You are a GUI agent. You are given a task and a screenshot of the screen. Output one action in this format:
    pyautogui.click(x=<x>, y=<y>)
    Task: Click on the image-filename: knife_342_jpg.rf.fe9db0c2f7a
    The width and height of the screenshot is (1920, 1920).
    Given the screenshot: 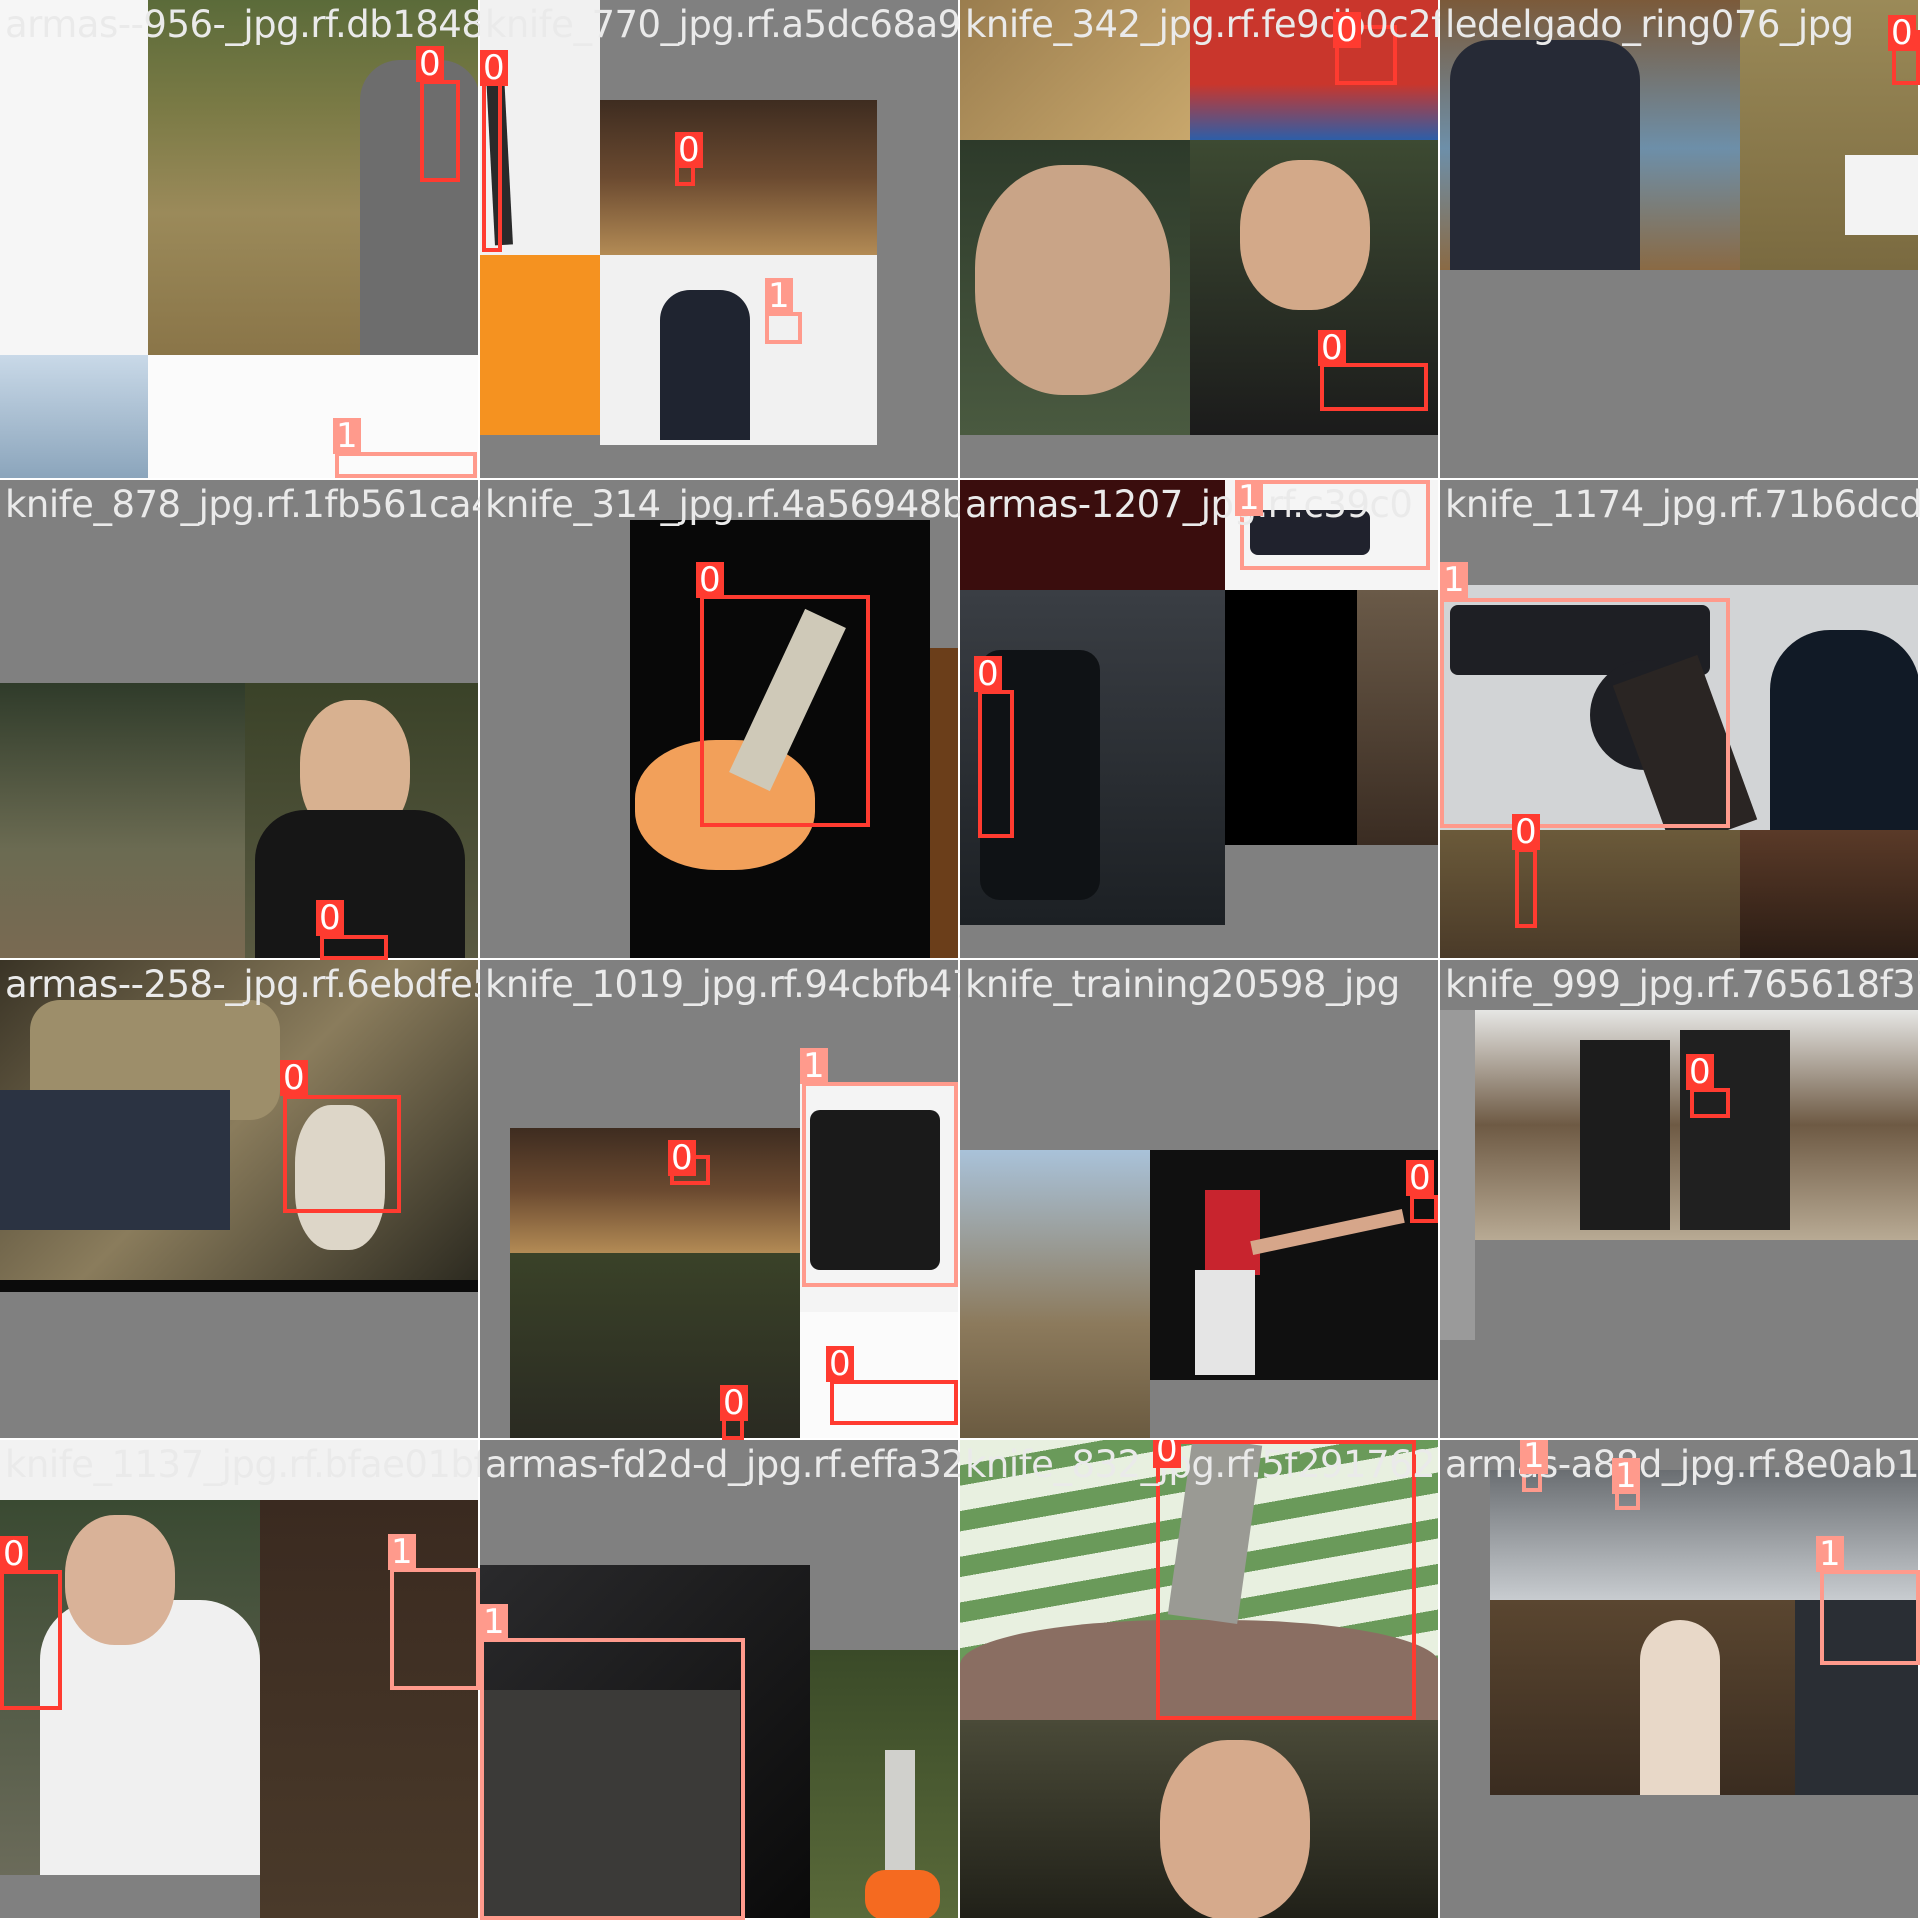 What is the action you would take?
    pyautogui.click(x=1202, y=24)
    